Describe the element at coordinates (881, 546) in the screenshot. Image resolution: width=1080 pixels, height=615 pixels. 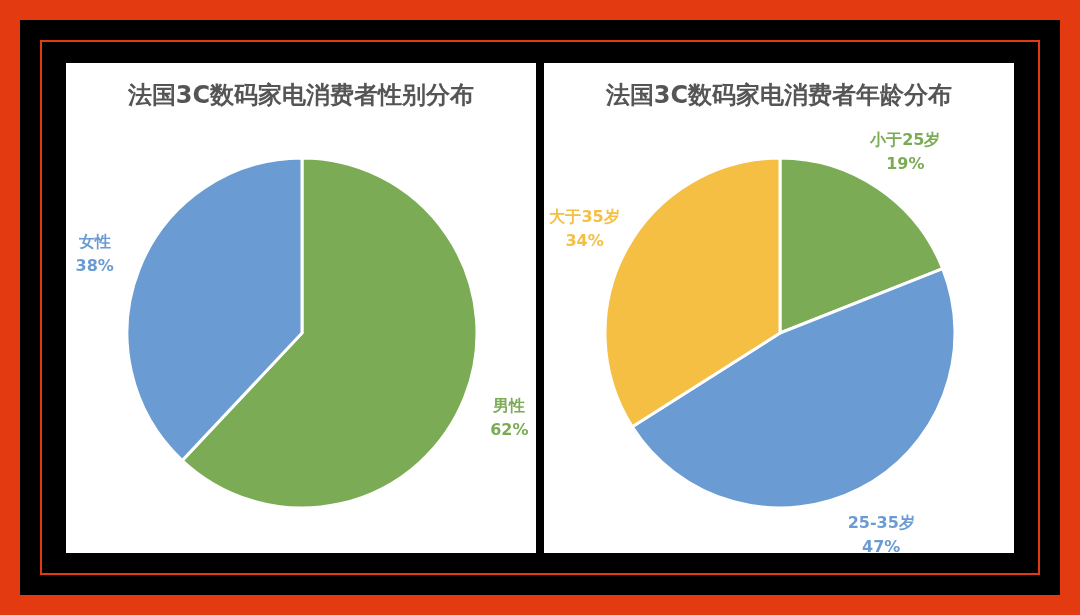
I see `data-label: 47%` at that location.